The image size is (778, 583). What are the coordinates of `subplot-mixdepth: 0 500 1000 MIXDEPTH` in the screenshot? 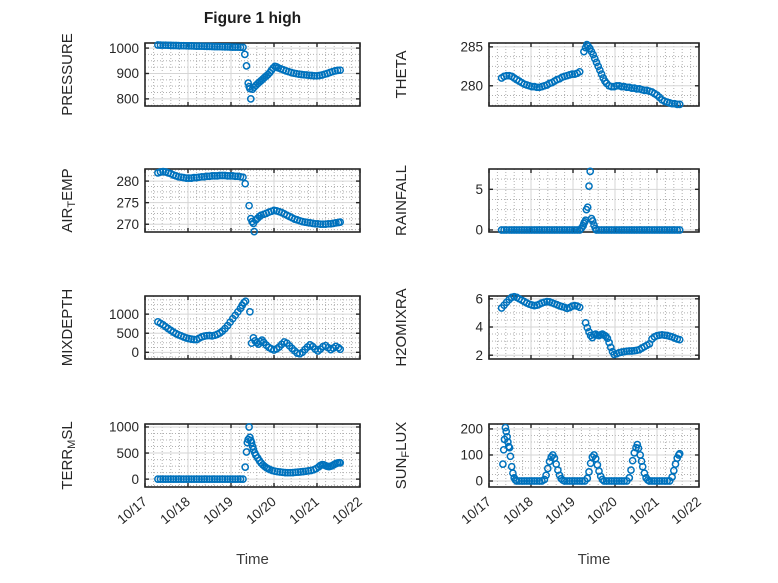 It's located at (210, 328).